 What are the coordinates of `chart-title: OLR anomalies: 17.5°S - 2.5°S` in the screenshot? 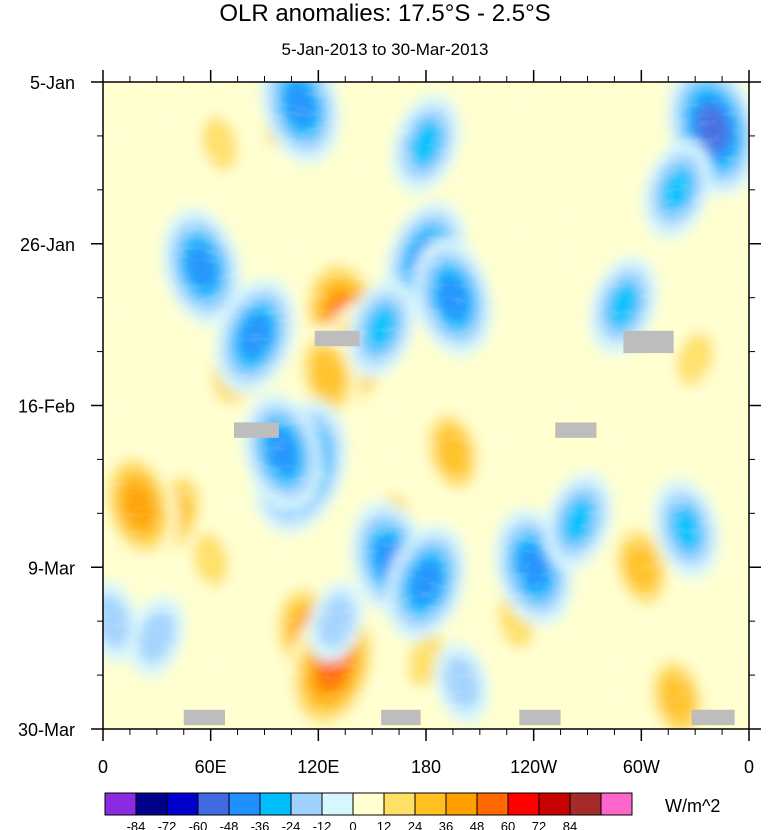 It's located at (385, 13).